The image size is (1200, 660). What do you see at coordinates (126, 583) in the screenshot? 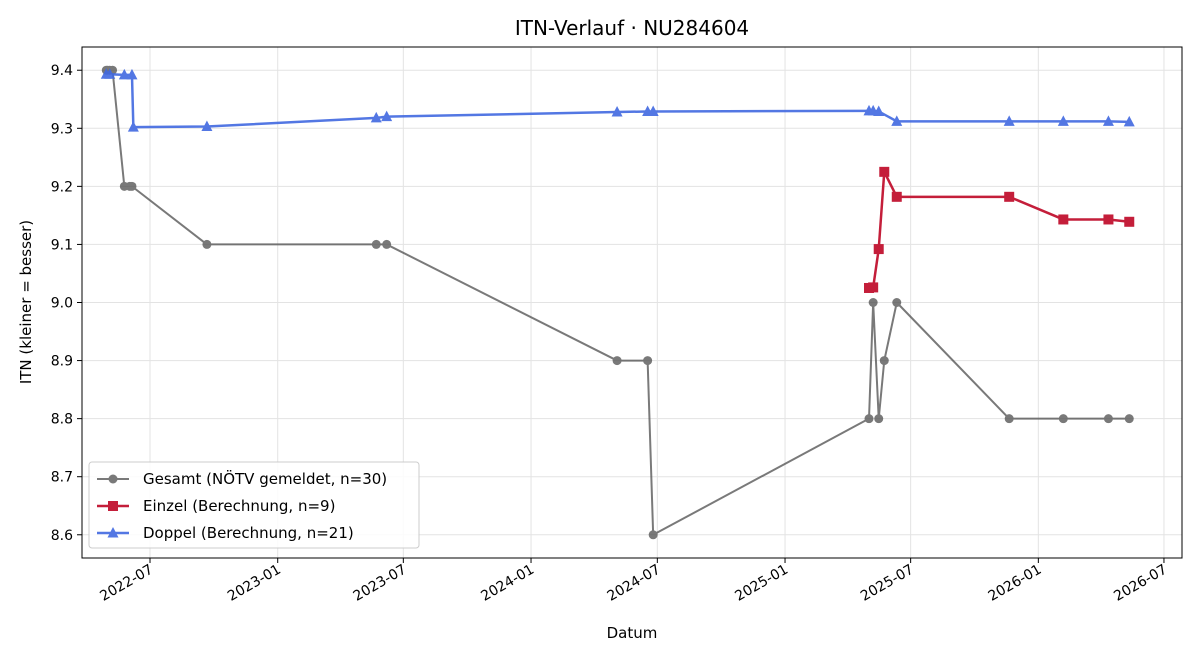
I see `x-tick-label: 2022-07` at bounding box center [126, 583].